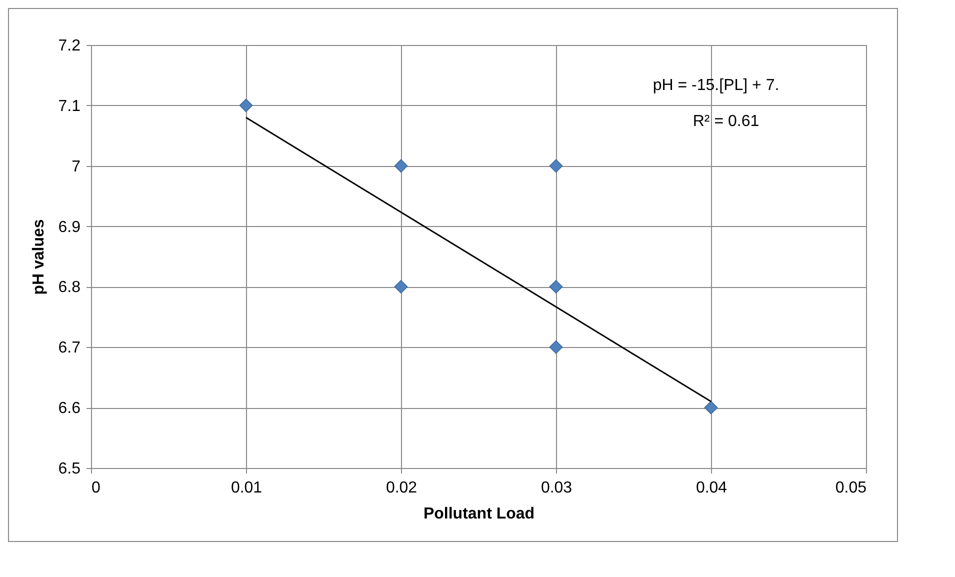 Image resolution: width=955 pixels, height=577 pixels. Describe the element at coordinates (69, 46) in the screenshot. I see `y-tick-label: 7.2` at that location.